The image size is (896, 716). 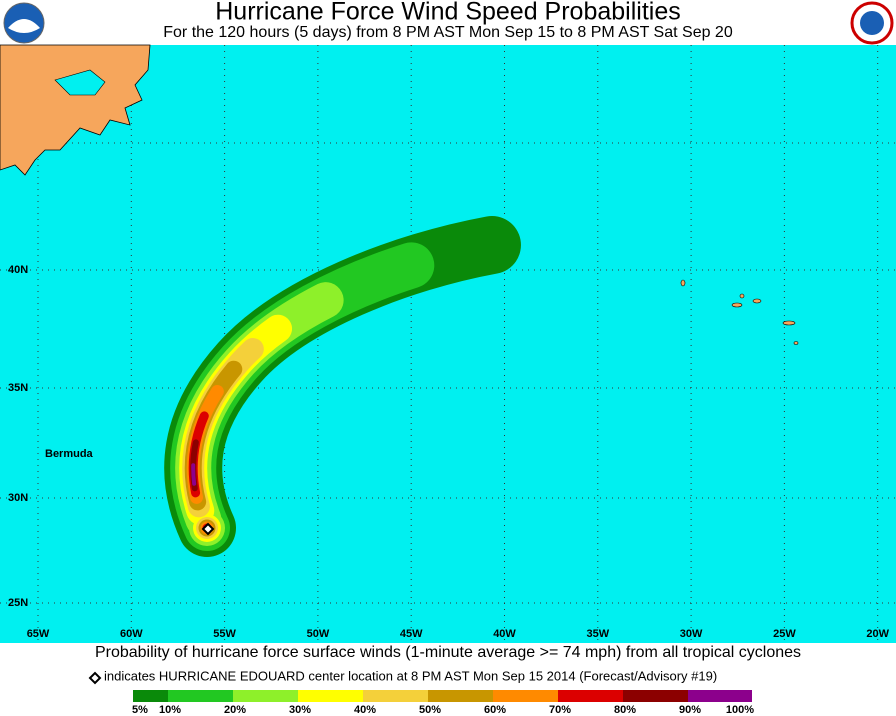 I want to click on lon-label: 55W, so click(x=224, y=634).